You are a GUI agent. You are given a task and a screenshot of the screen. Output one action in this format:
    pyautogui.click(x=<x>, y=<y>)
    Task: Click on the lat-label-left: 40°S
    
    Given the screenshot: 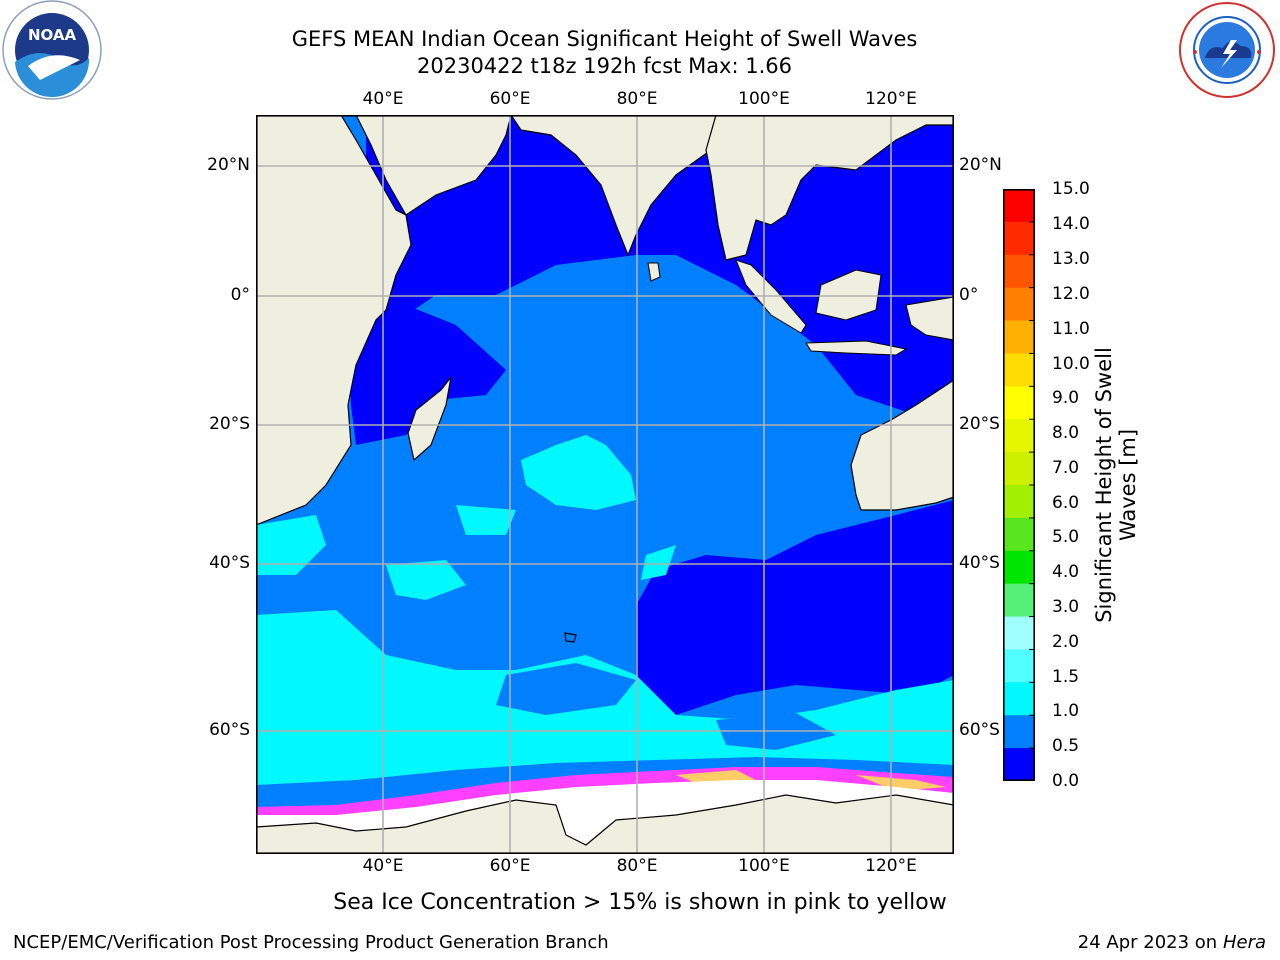 What is the action you would take?
    pyautogui.click(x=229, y=563)
    